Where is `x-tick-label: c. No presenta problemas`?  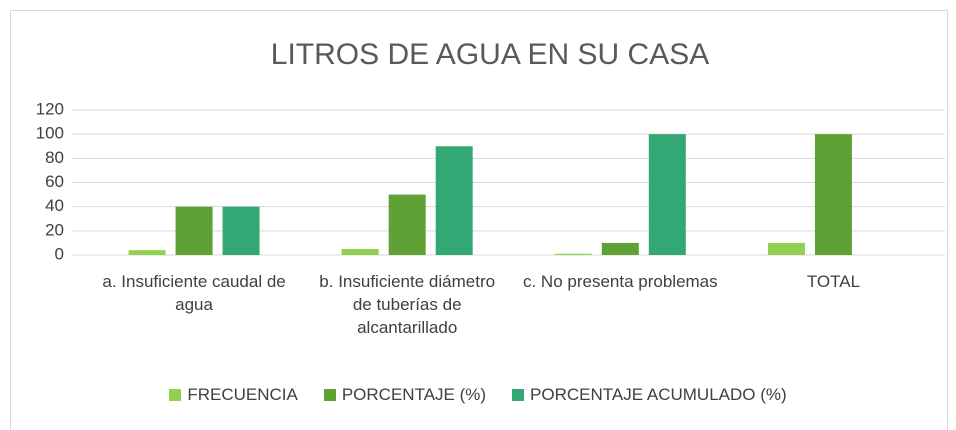
x-tick-label: c. No presenta problemas is located at coordinates (620, 281).